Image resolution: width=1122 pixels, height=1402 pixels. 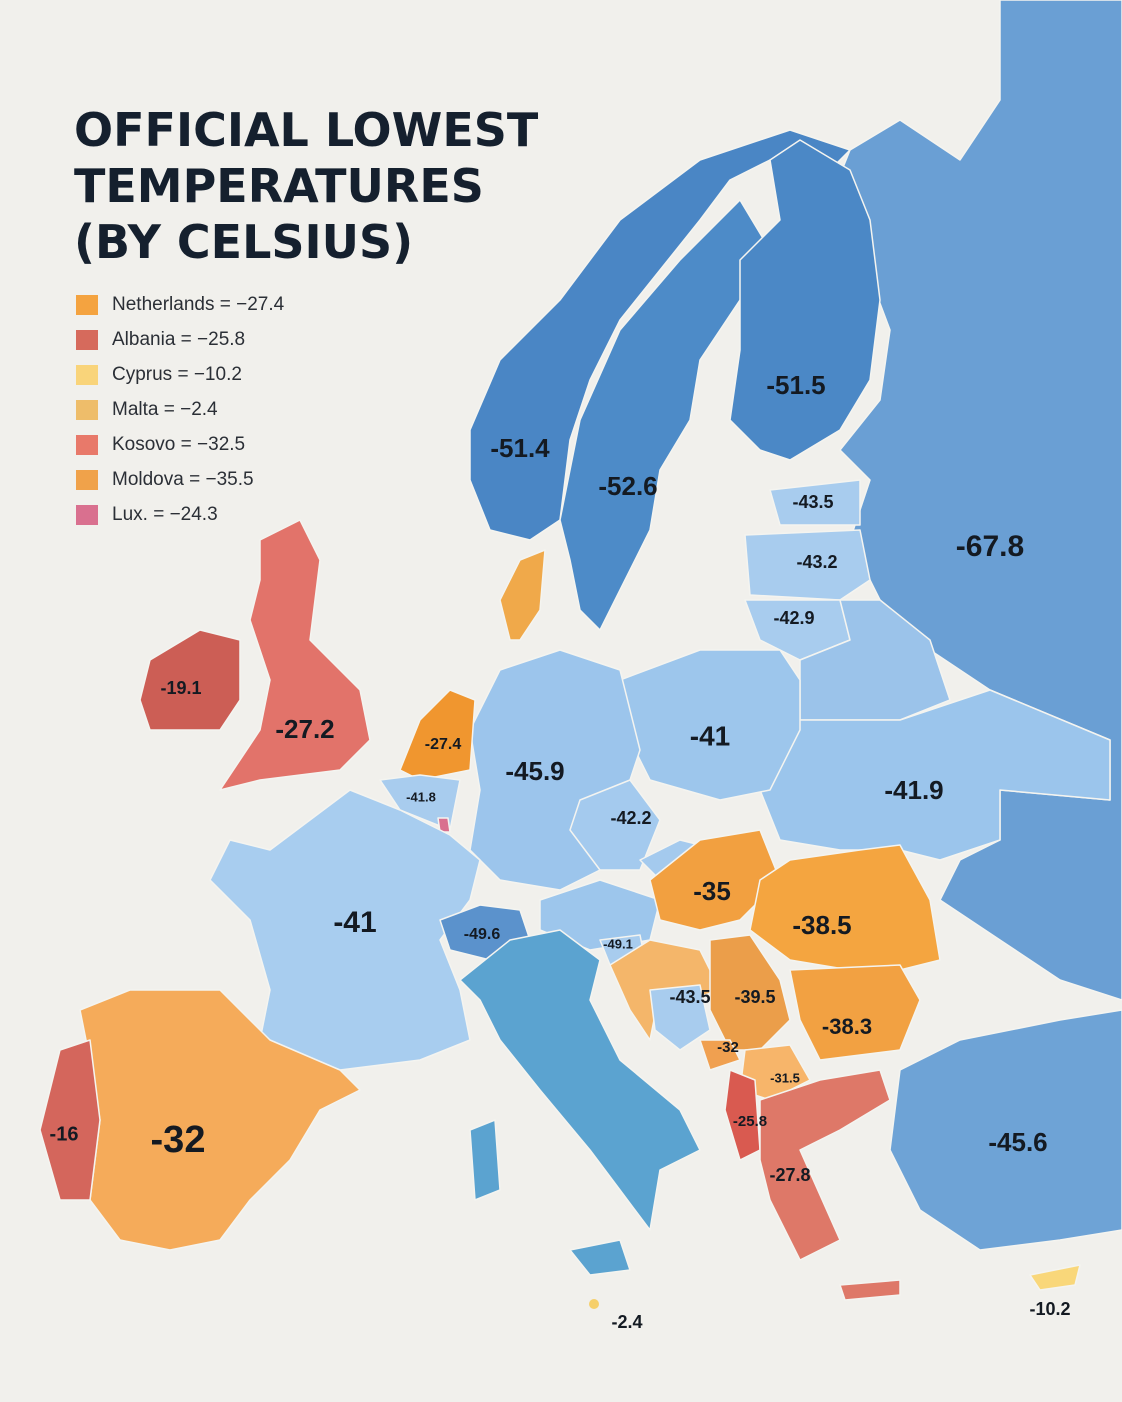 What do you see at coordinates (304, 729) in the screenshot?
I see `map-label: -27.2` at bounding box center [304, 729].